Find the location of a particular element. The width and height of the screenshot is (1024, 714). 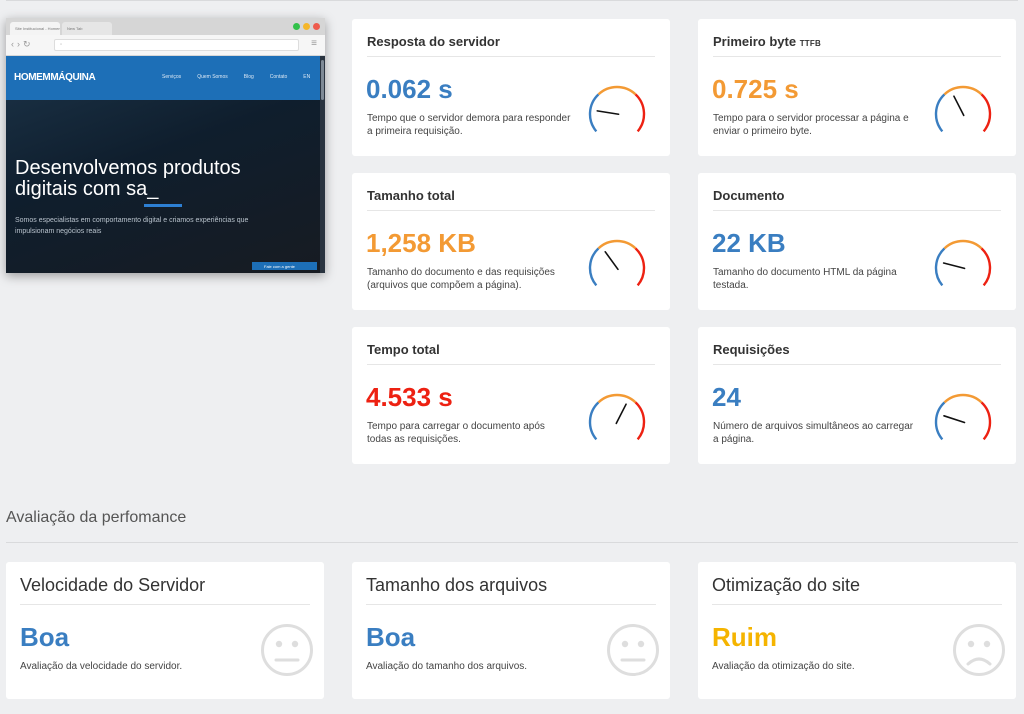

preview-site-links: Serviços Quem Somos Blog Contato EN is located at coordinates (243, 77).